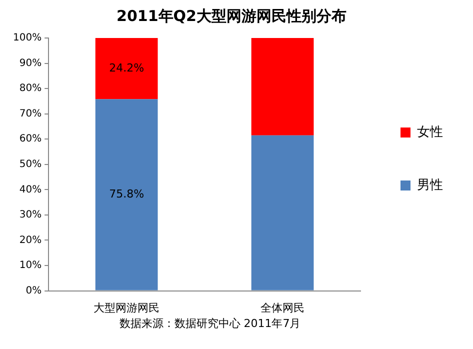 The height and width of the screenshot is (349, 473). Describe the element at coordinates (430, 132) in the screenshot. I see `legend-label: 女性` at that location.